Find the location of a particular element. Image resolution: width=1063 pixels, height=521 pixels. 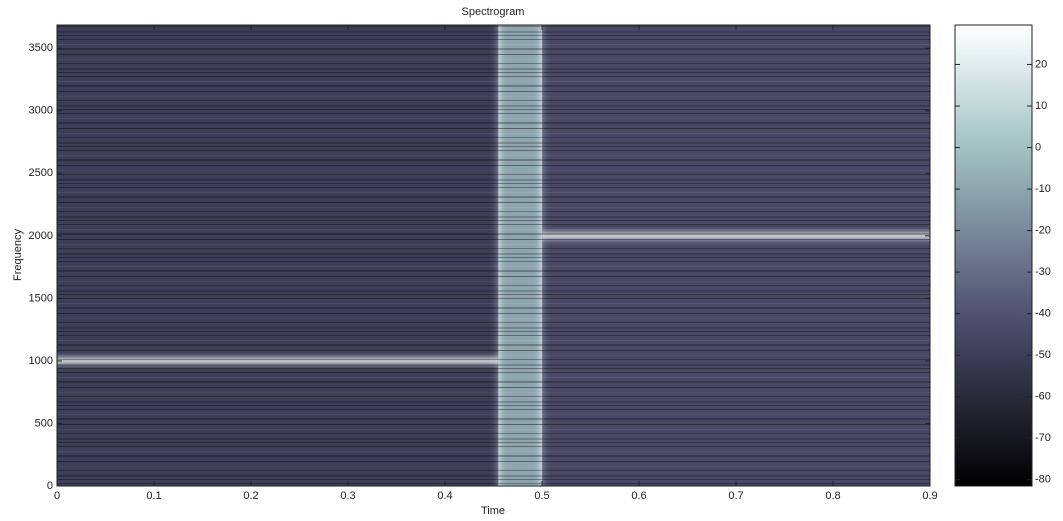

x-tick-label: 0.3 is located at coordinates (347, 496).